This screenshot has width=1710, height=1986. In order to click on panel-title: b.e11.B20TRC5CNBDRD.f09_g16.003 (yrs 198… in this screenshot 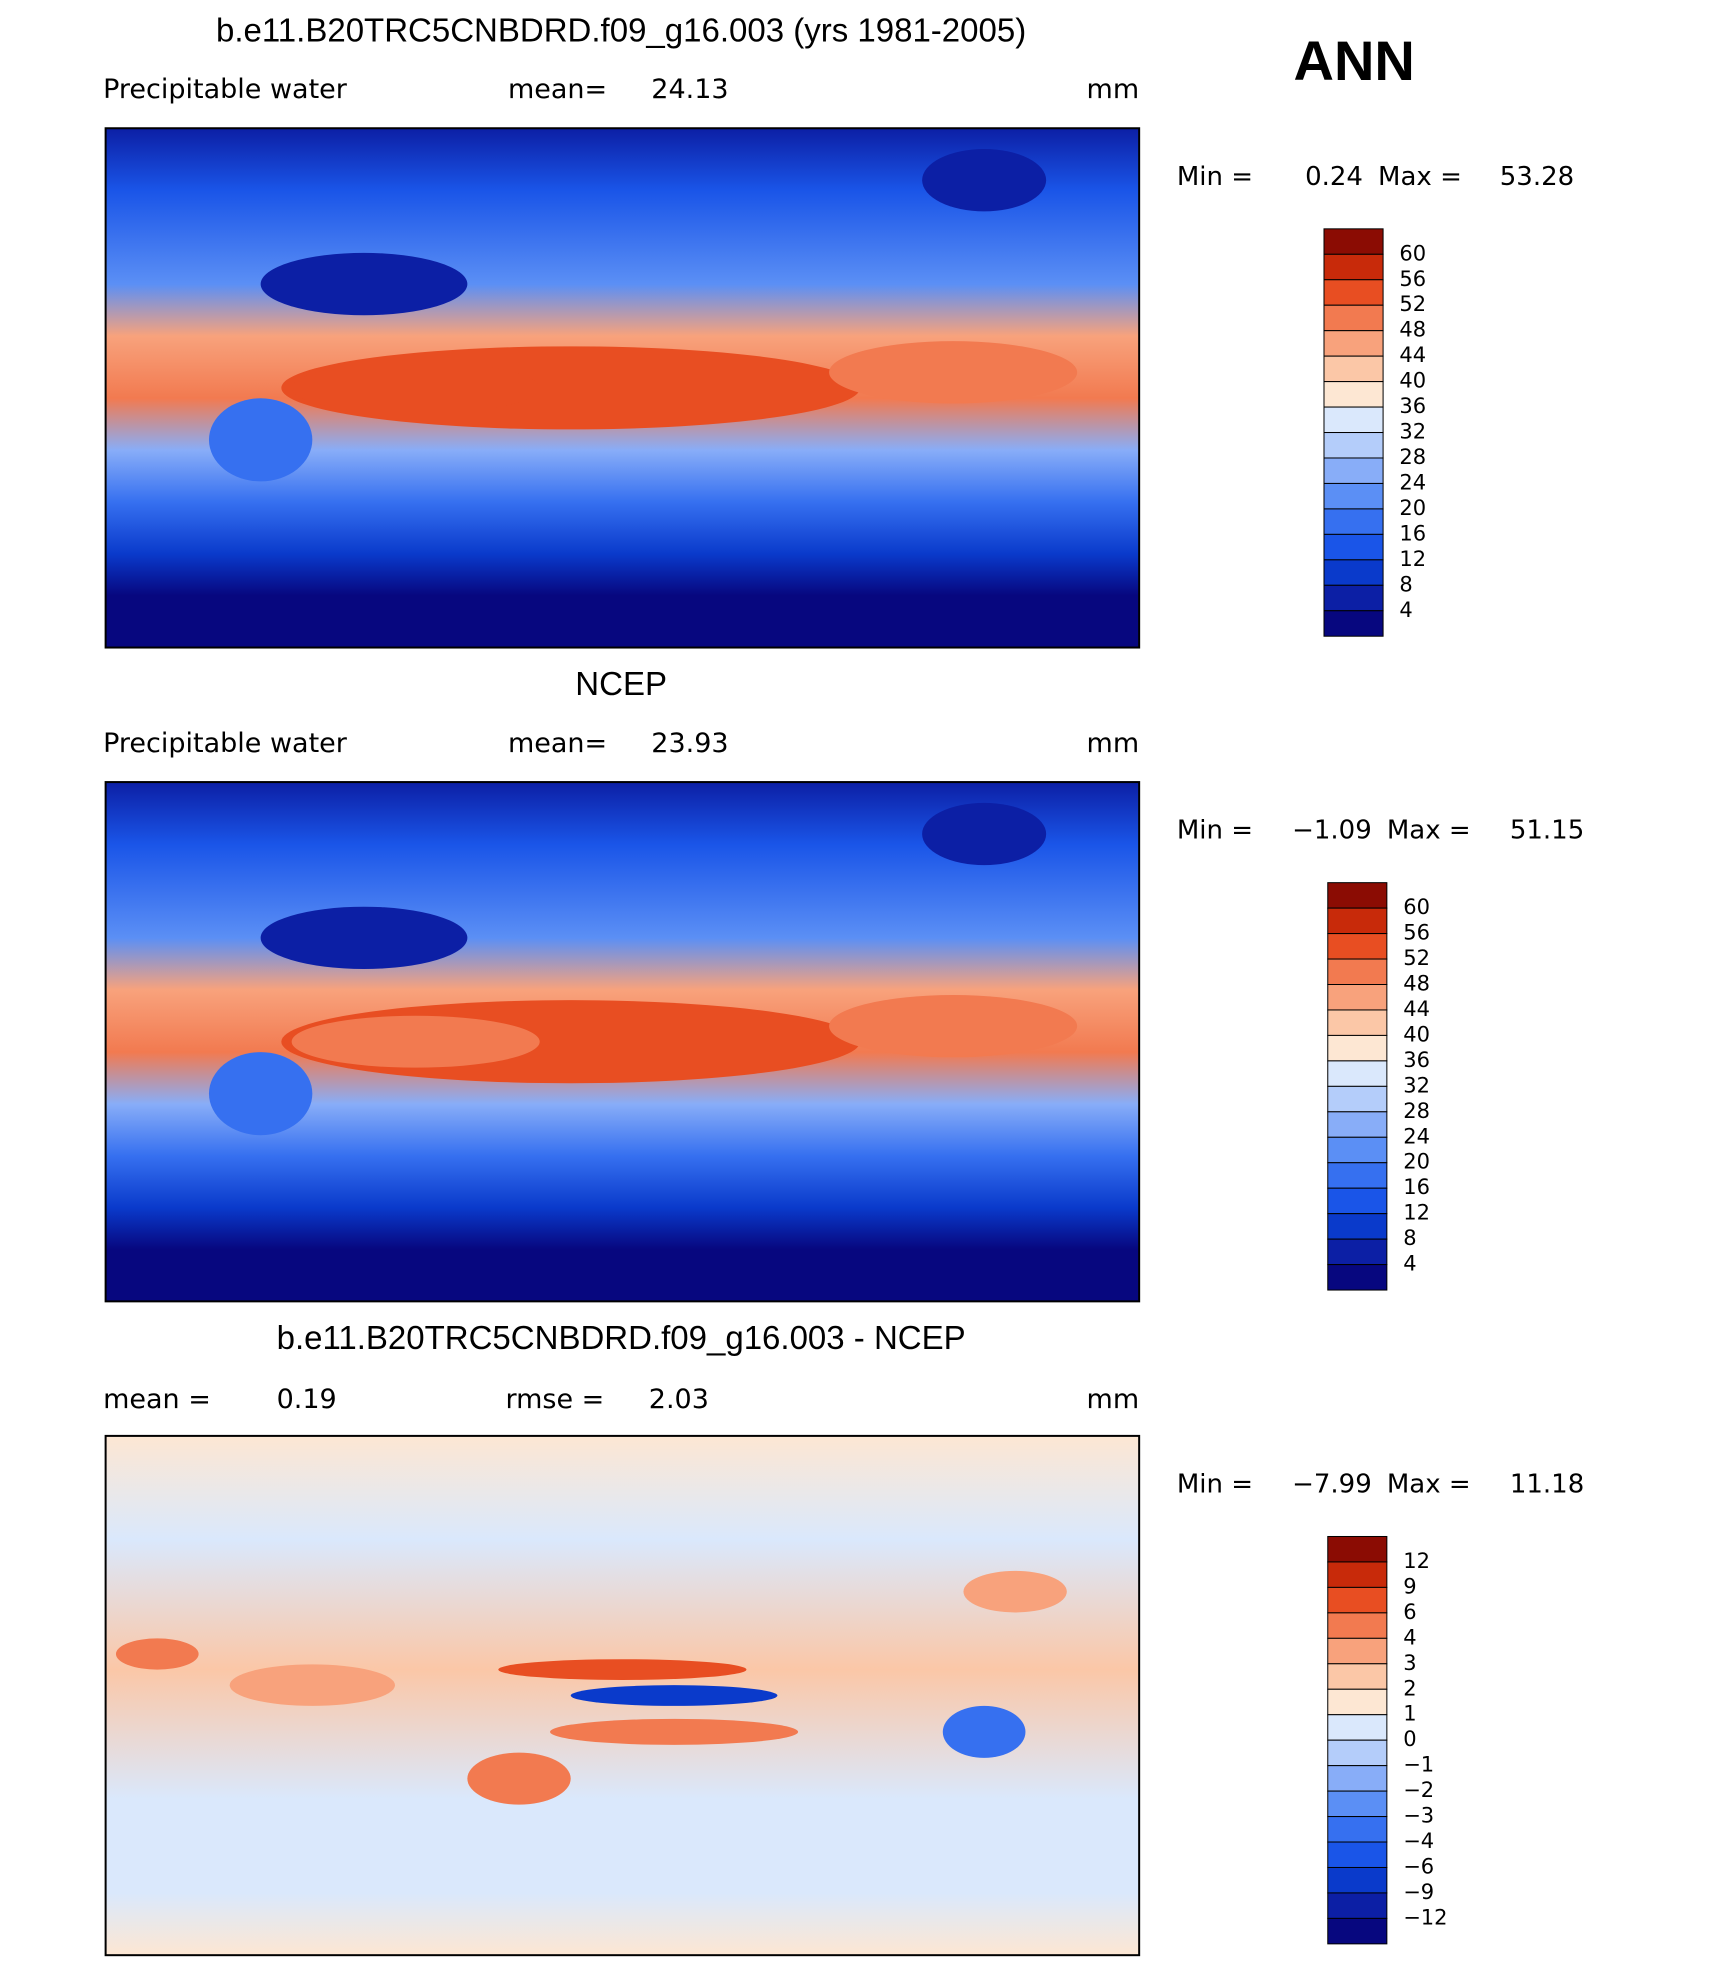, I will do `click(621, 29)`.